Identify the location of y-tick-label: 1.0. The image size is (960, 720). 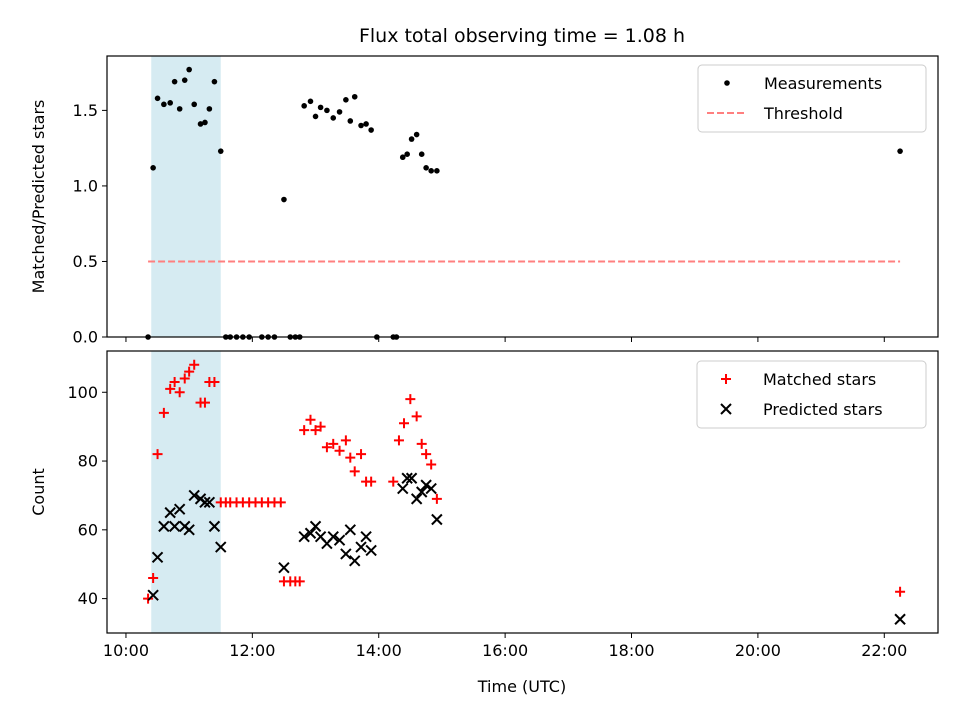
(85, 185).